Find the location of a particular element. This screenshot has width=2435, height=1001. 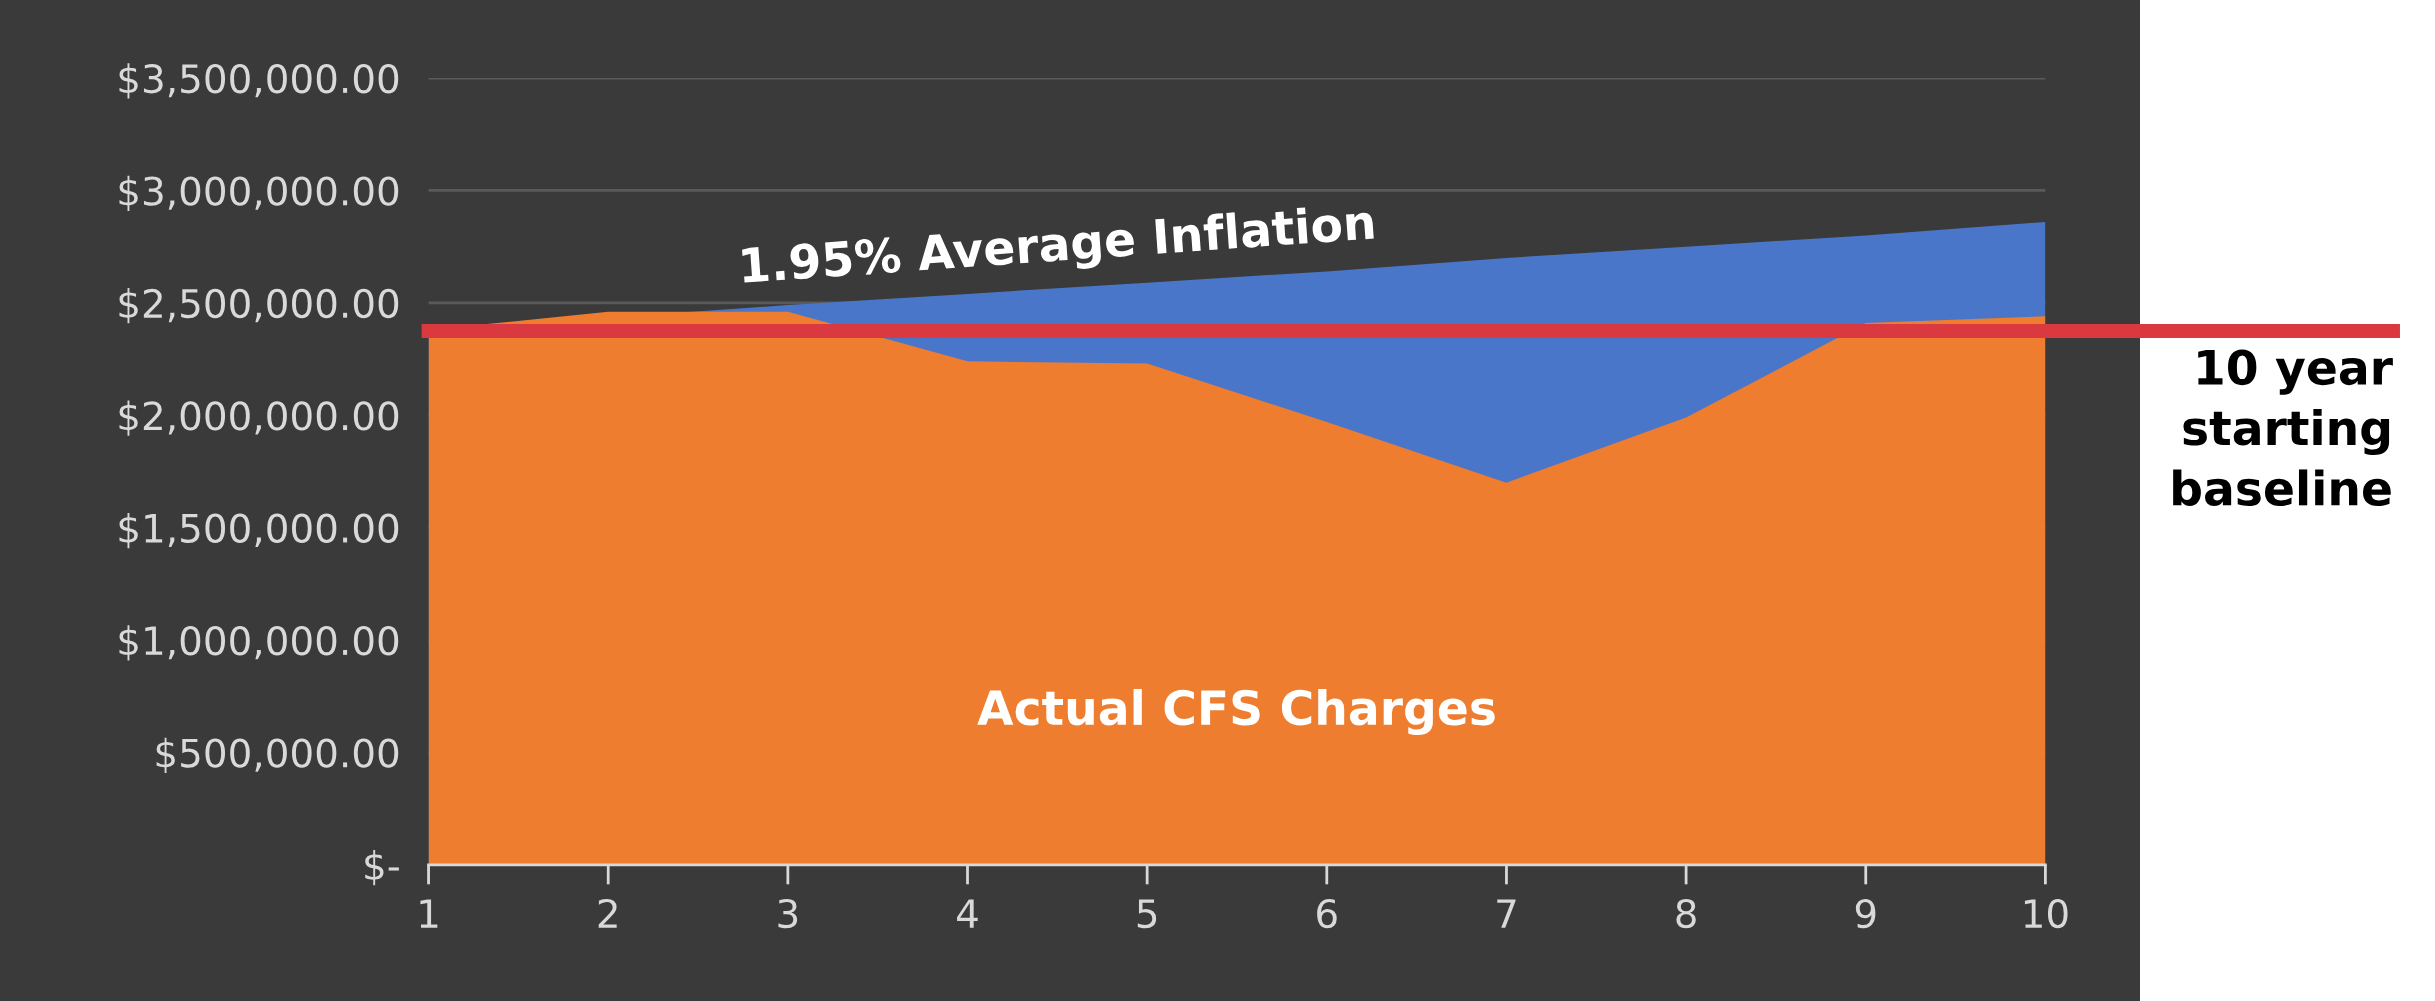

y-tick-label: $1,000,000.00 is located at coordinates (259, 643).